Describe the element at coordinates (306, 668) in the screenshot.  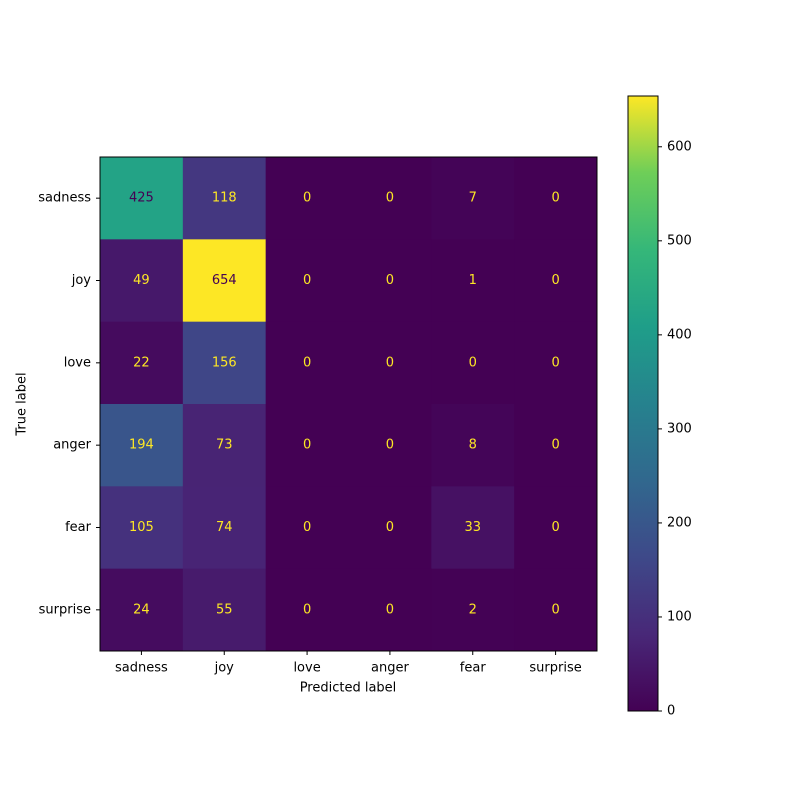
I see `x-tick-label: love` at that location.